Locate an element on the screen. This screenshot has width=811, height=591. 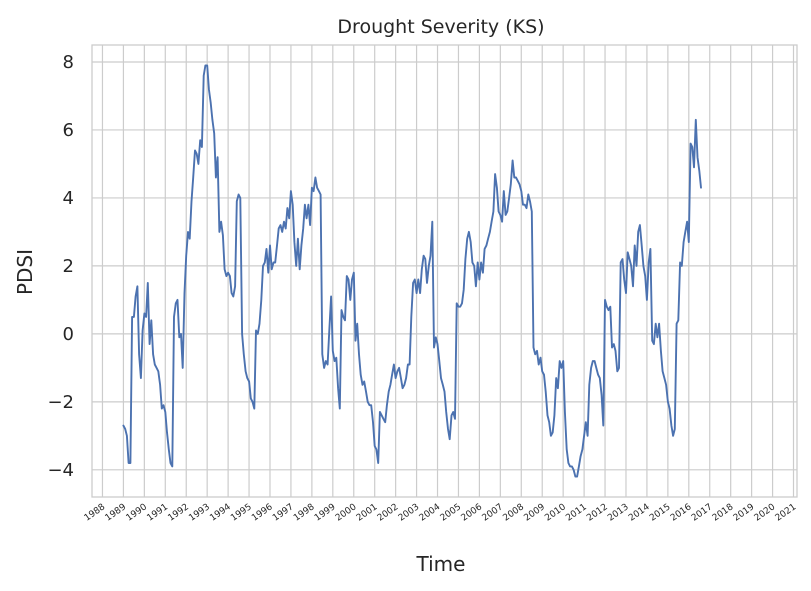
y-tick-label: −4 is located at coordinates (60, 470).